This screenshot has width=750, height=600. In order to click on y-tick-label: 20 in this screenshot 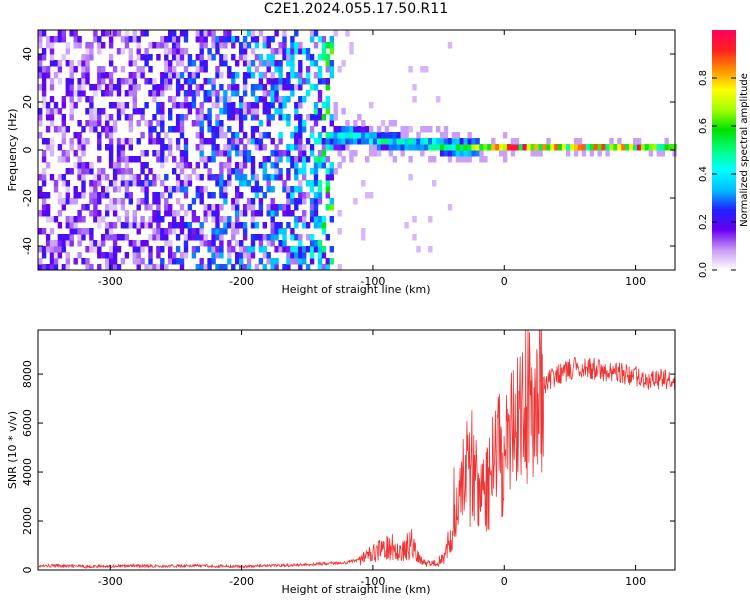, I will do `click(27, 102)`.